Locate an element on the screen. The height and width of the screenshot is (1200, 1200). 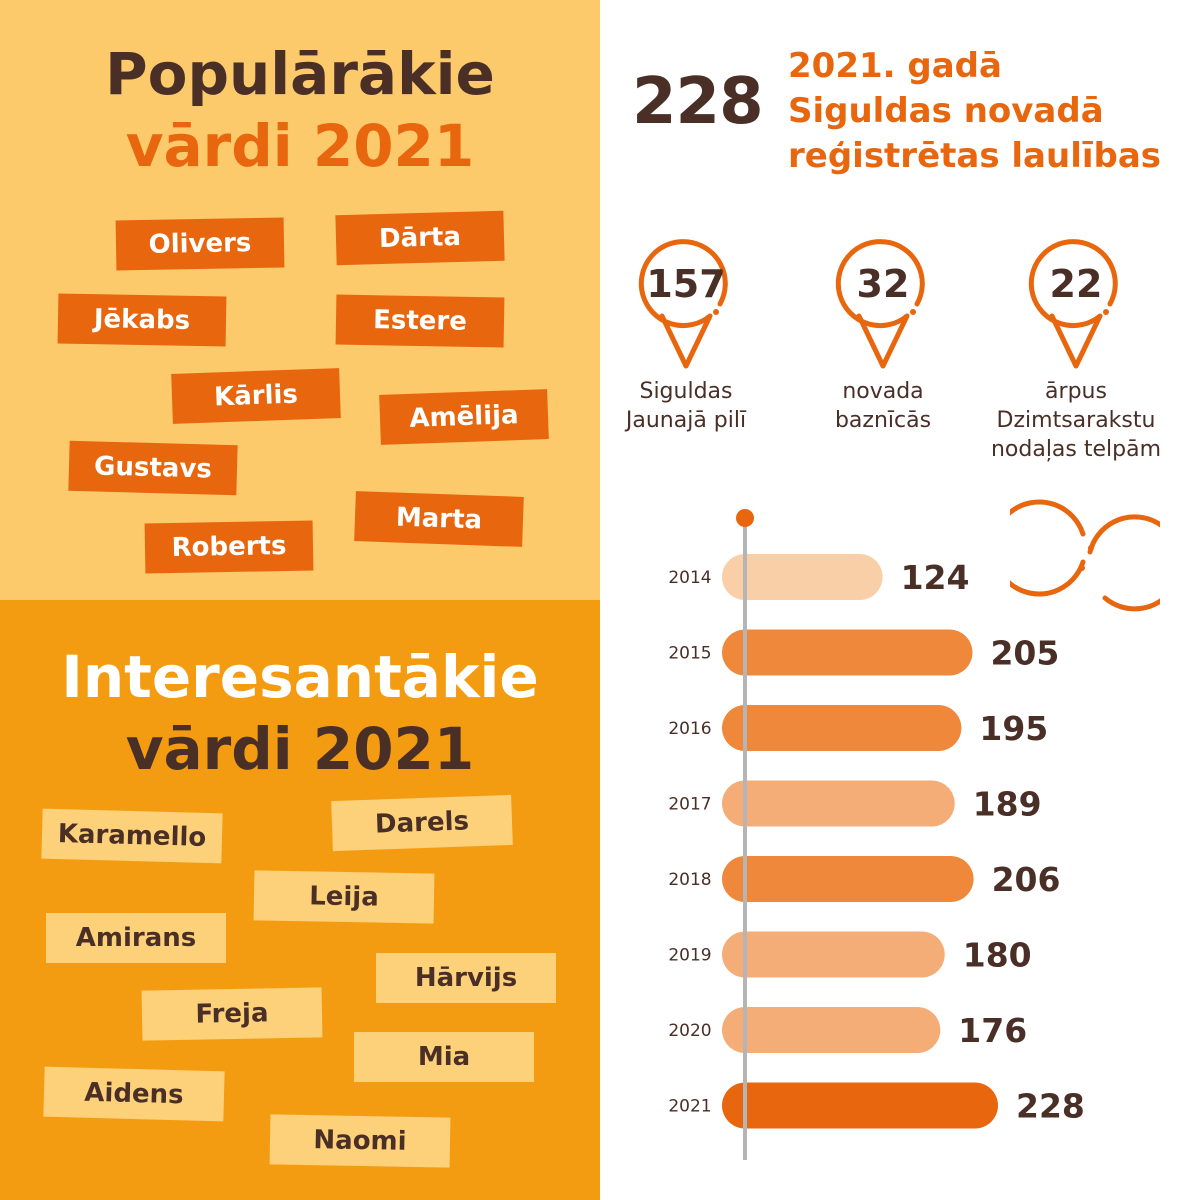
interesting-name-tag: Freja is located at coordinates (232, 1014).